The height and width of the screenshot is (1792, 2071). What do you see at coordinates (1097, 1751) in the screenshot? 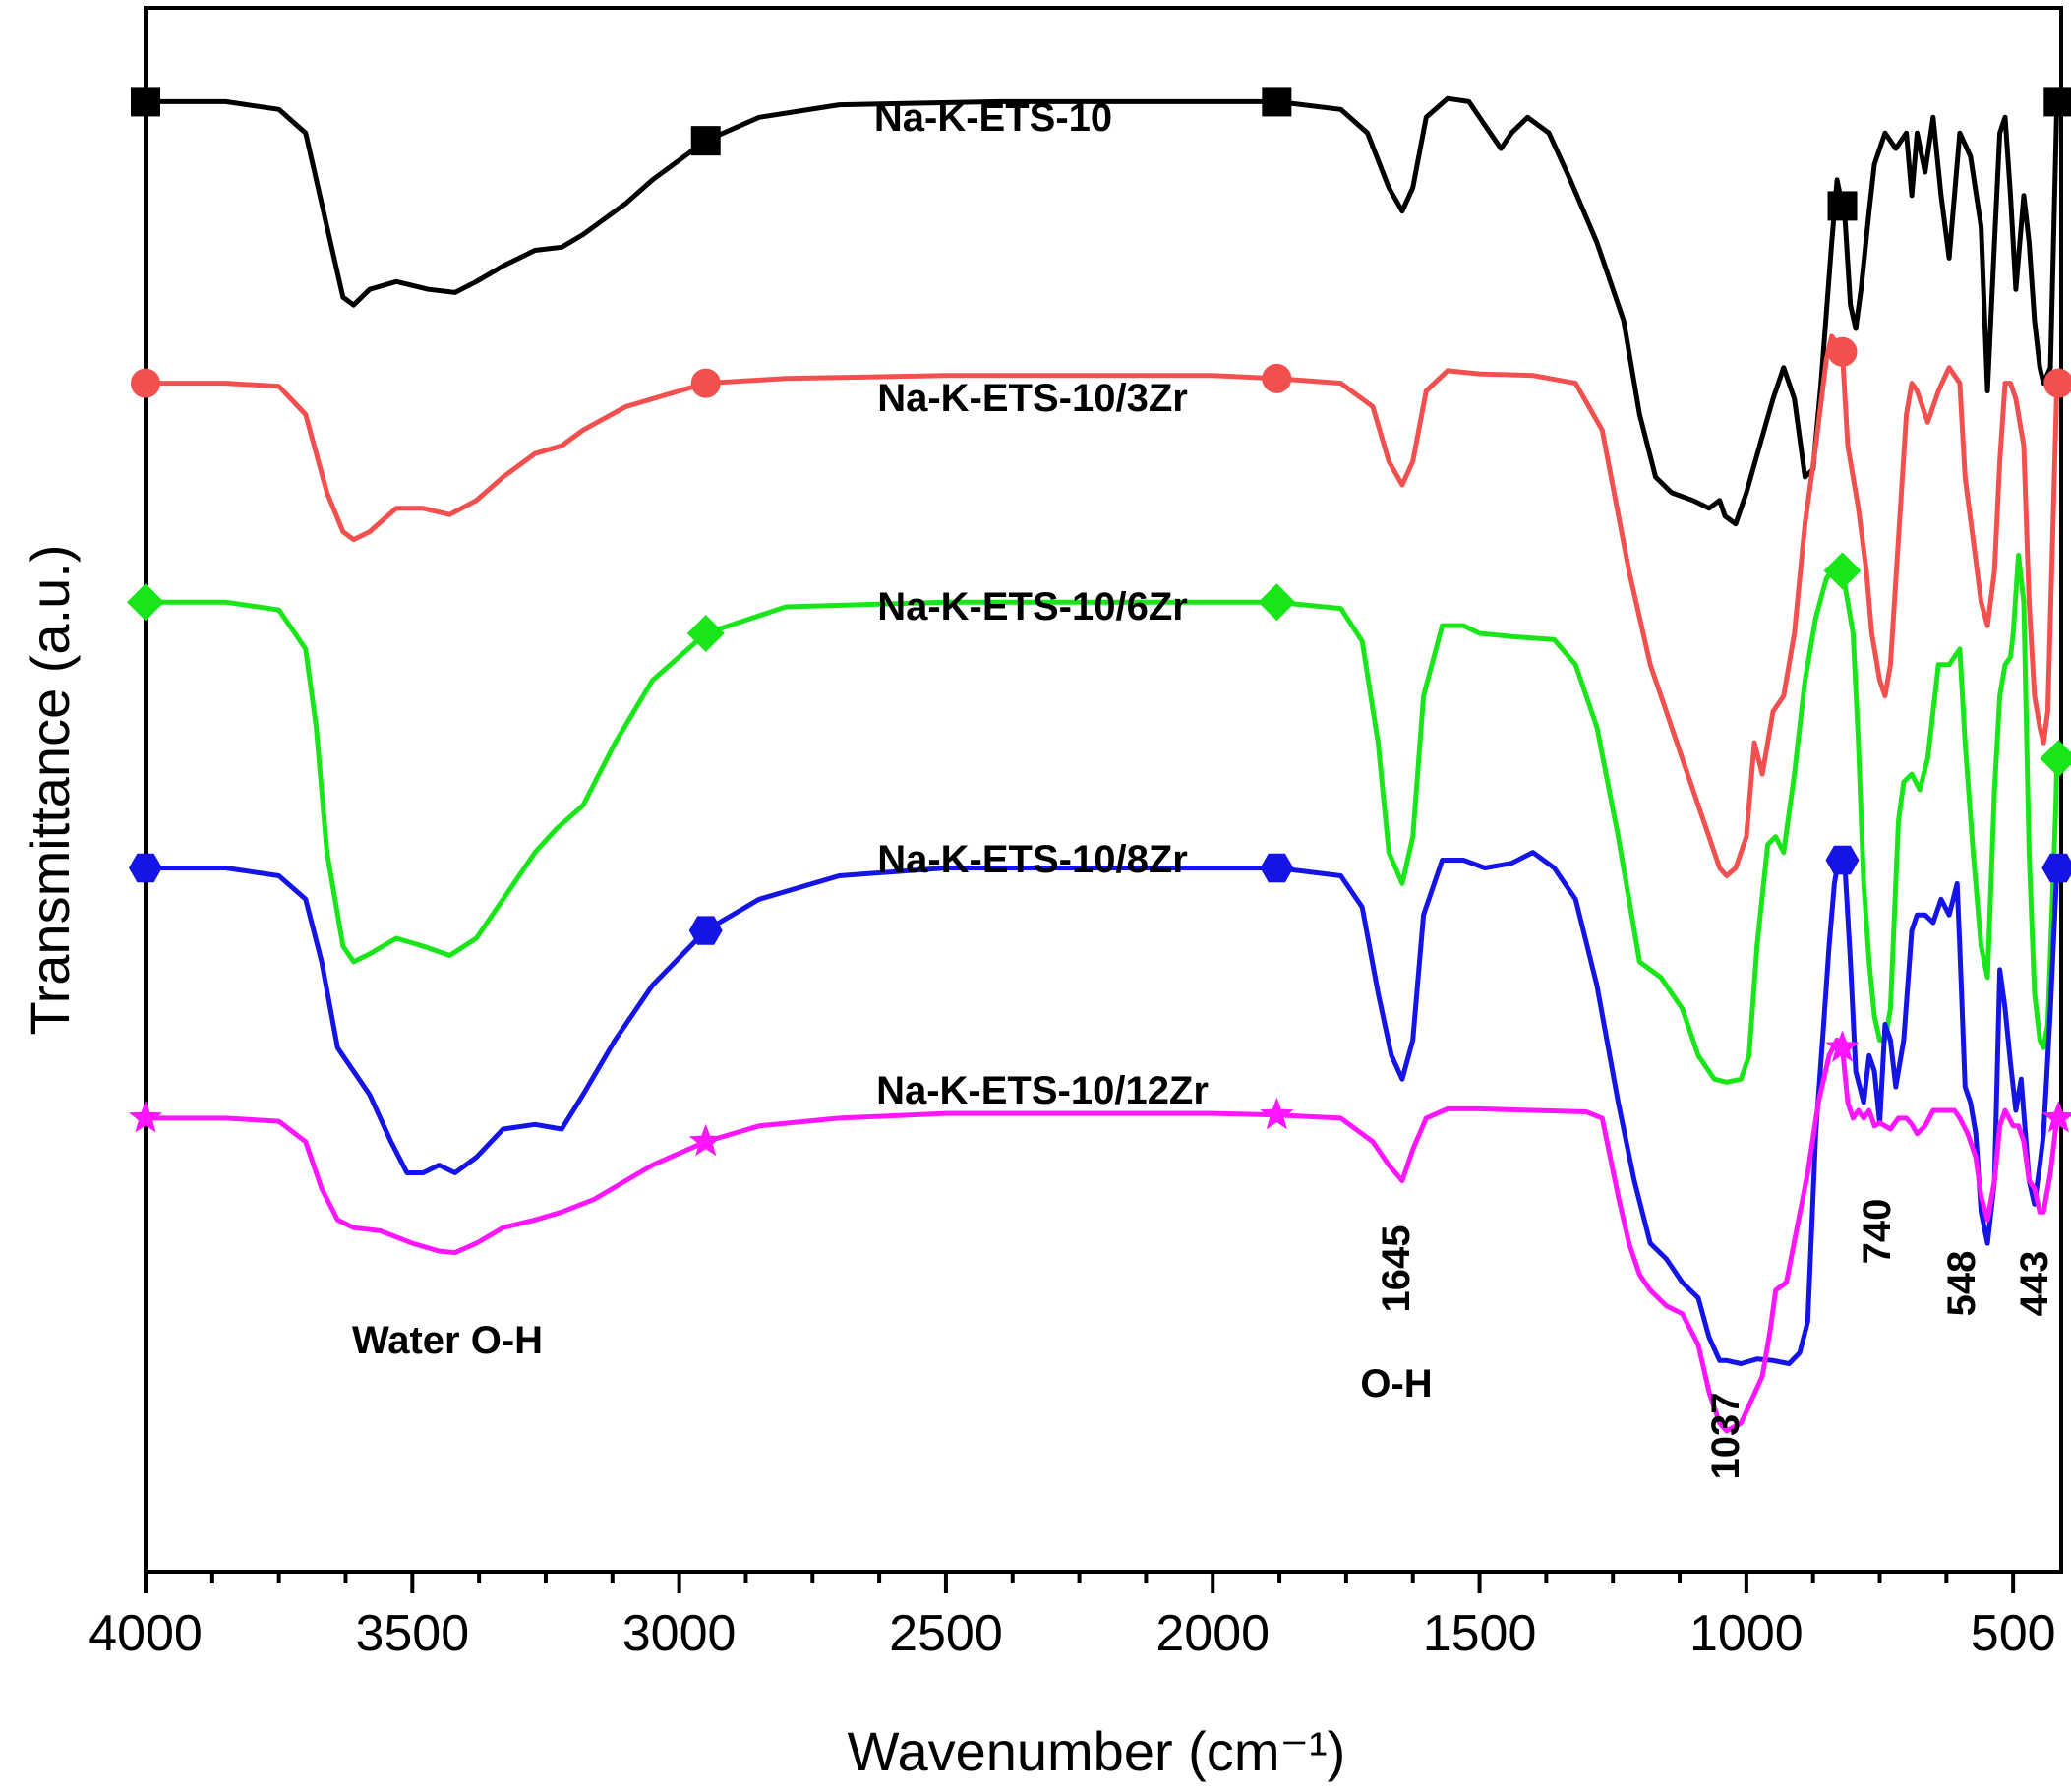
I see `x-axis-title: Wavenumber (cm⁻¹)` at bounding box center [1097, 1751].